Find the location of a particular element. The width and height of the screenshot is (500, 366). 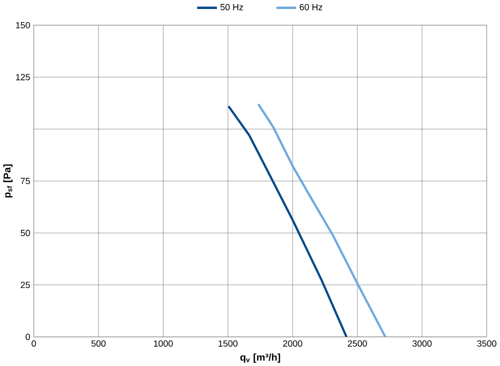

x-axis-title: q$_{v}$ [m³/h] is located at coordinates (260, 358).